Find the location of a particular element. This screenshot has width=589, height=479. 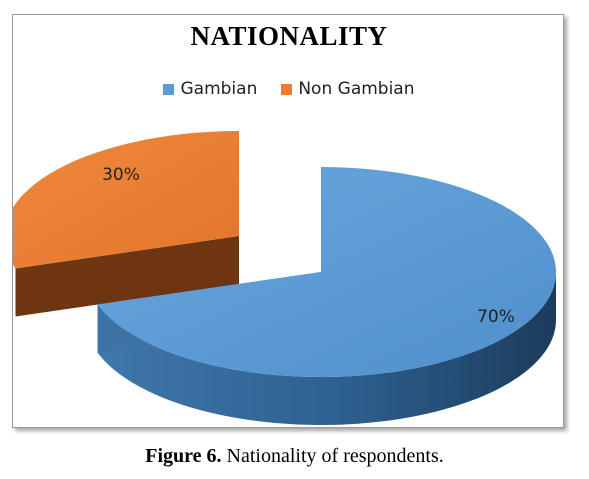

figure-caption: Figure 6. Nationality of respondents. is located at coordinates (294, 456).